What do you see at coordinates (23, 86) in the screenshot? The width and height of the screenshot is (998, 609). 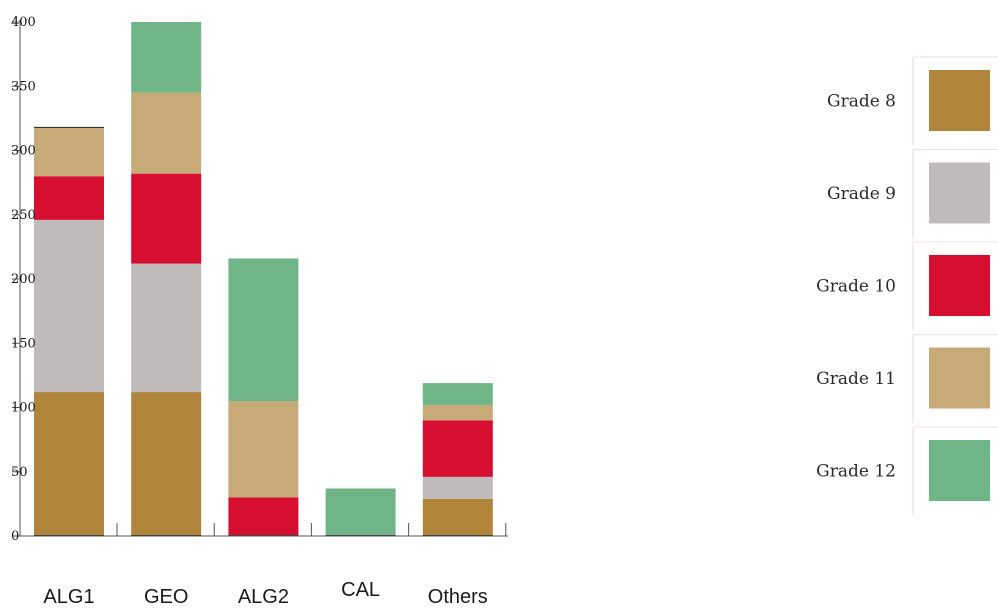 I see `y-tick-label: 350` at bounding box center [23, 86].